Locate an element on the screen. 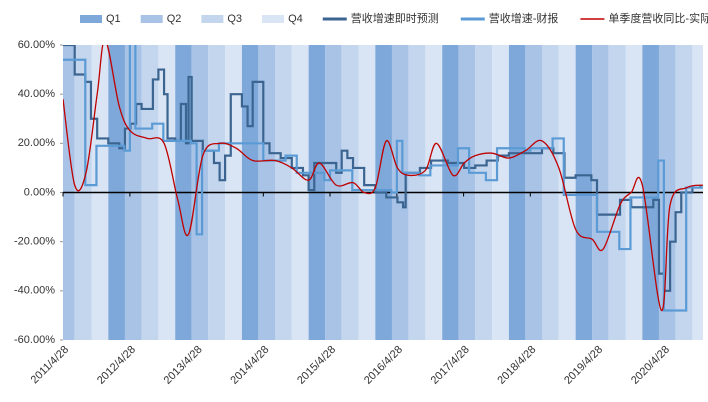  x-tick-label: 2011/4/28 is located at coordinates (50, 365).